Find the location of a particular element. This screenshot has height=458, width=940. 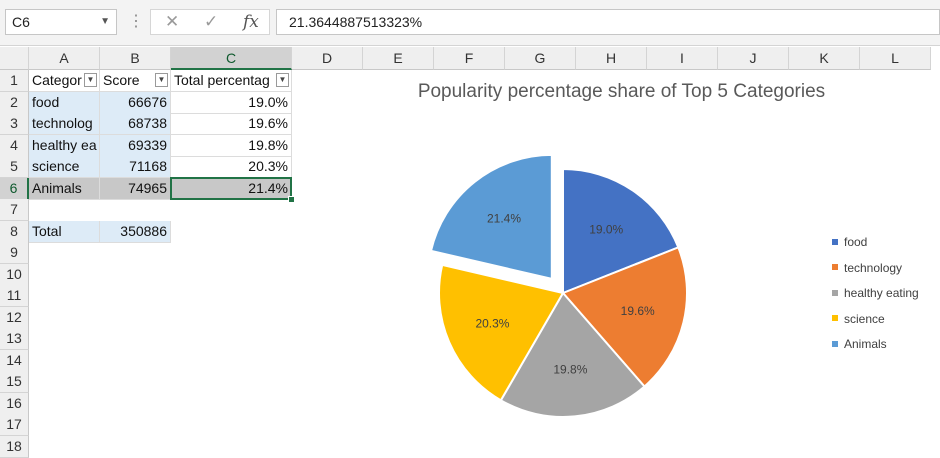

data-label: 20.3% is located at coordinates (492, 324).